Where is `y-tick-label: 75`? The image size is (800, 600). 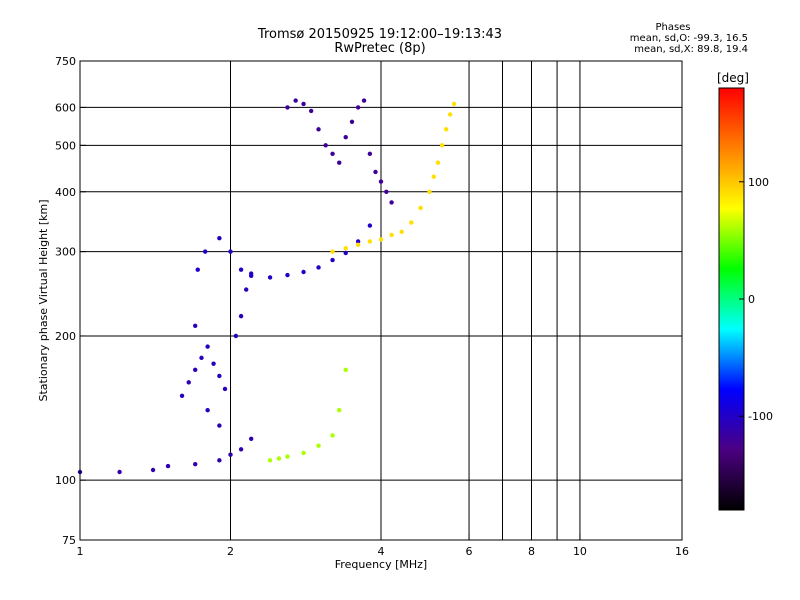
y-tick-label: 75 is located at coordinates (69, 540).